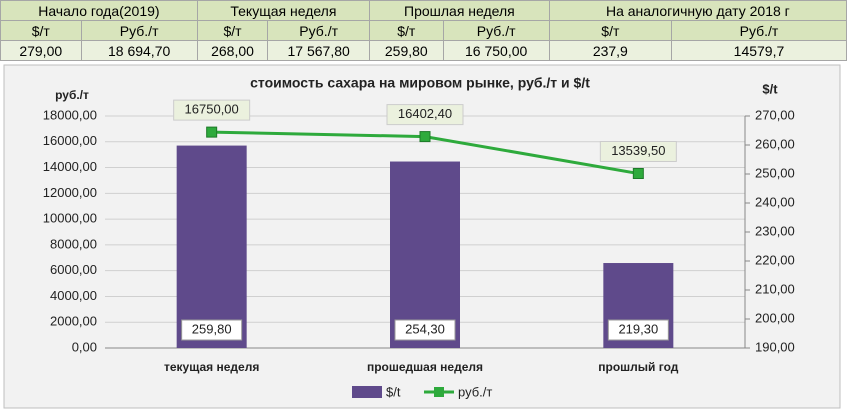 The width and height of the screenshot is (847, 411). What do you see at coordinates (775, 172) in the screenshot?
I see `y2-tick-label: 250,00` at bounding box center [775, 172].